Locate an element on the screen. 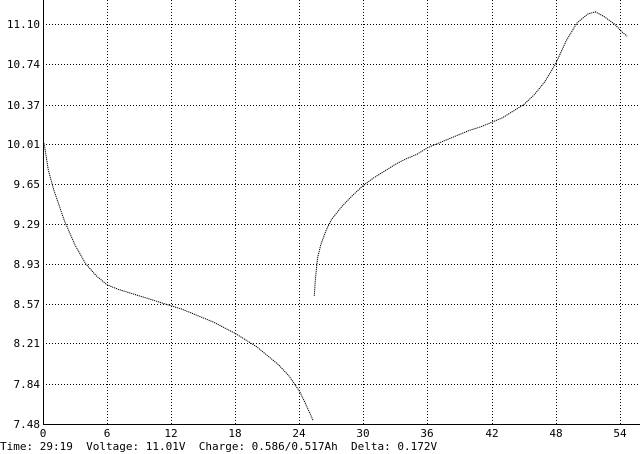 The height and width of the screenshot is (454, 640). x-tick-label: 30 is located at coordinates (362, 433).